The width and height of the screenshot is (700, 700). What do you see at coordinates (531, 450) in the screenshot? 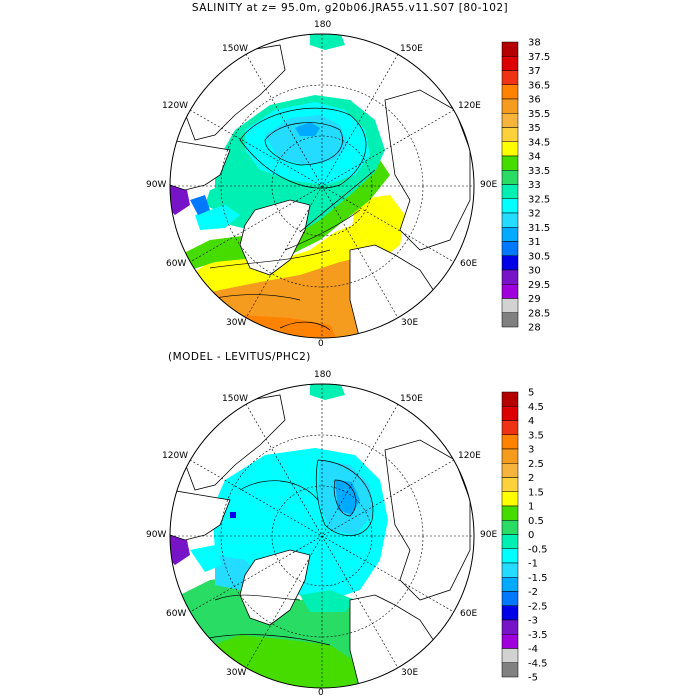
I see `difference-colorbar-tick-label: 3` at bounding box center [531, 450].